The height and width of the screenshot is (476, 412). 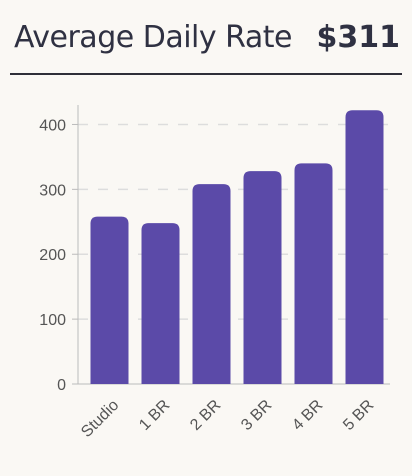 I want to click on y-tick-label: 0, so click(x=61, y=385).